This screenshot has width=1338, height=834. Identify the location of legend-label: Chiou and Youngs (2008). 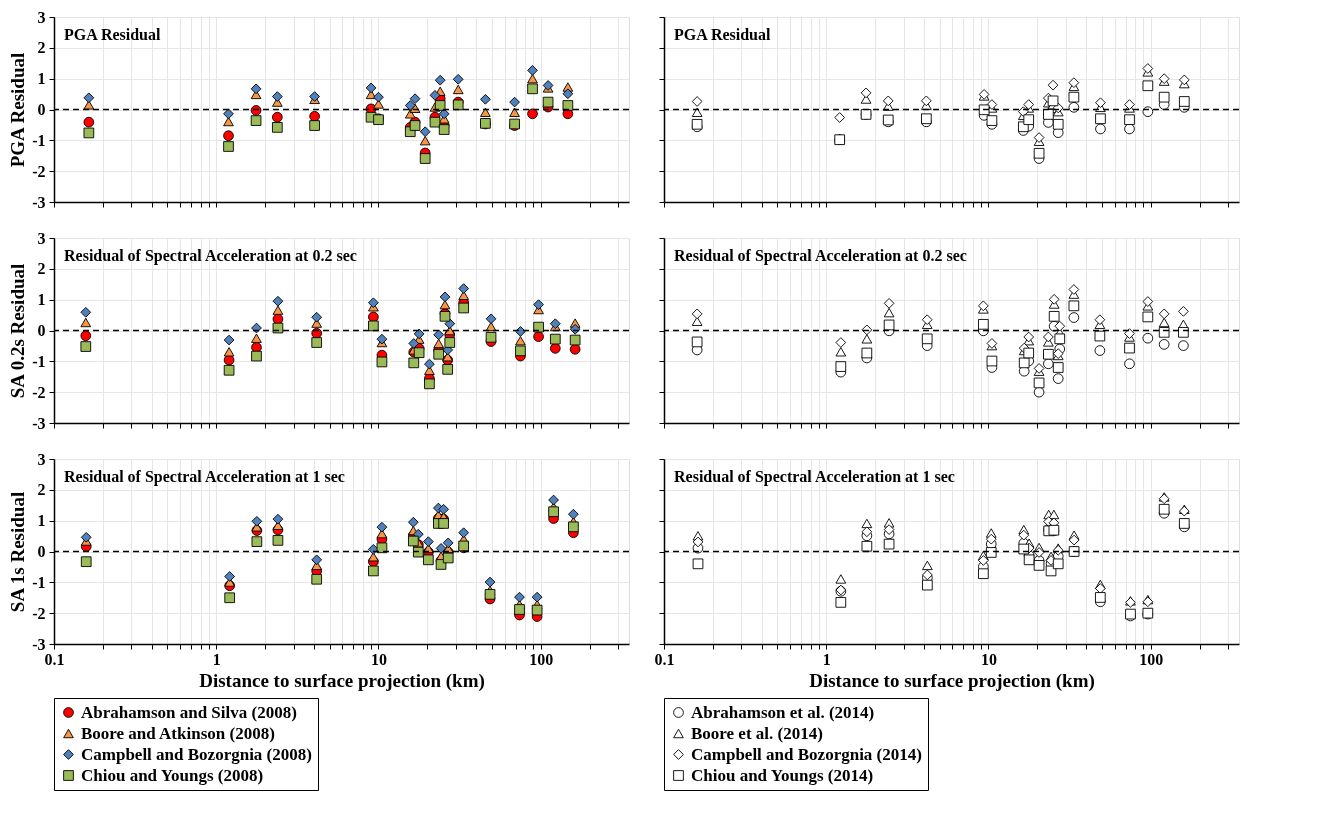
(172, 775).